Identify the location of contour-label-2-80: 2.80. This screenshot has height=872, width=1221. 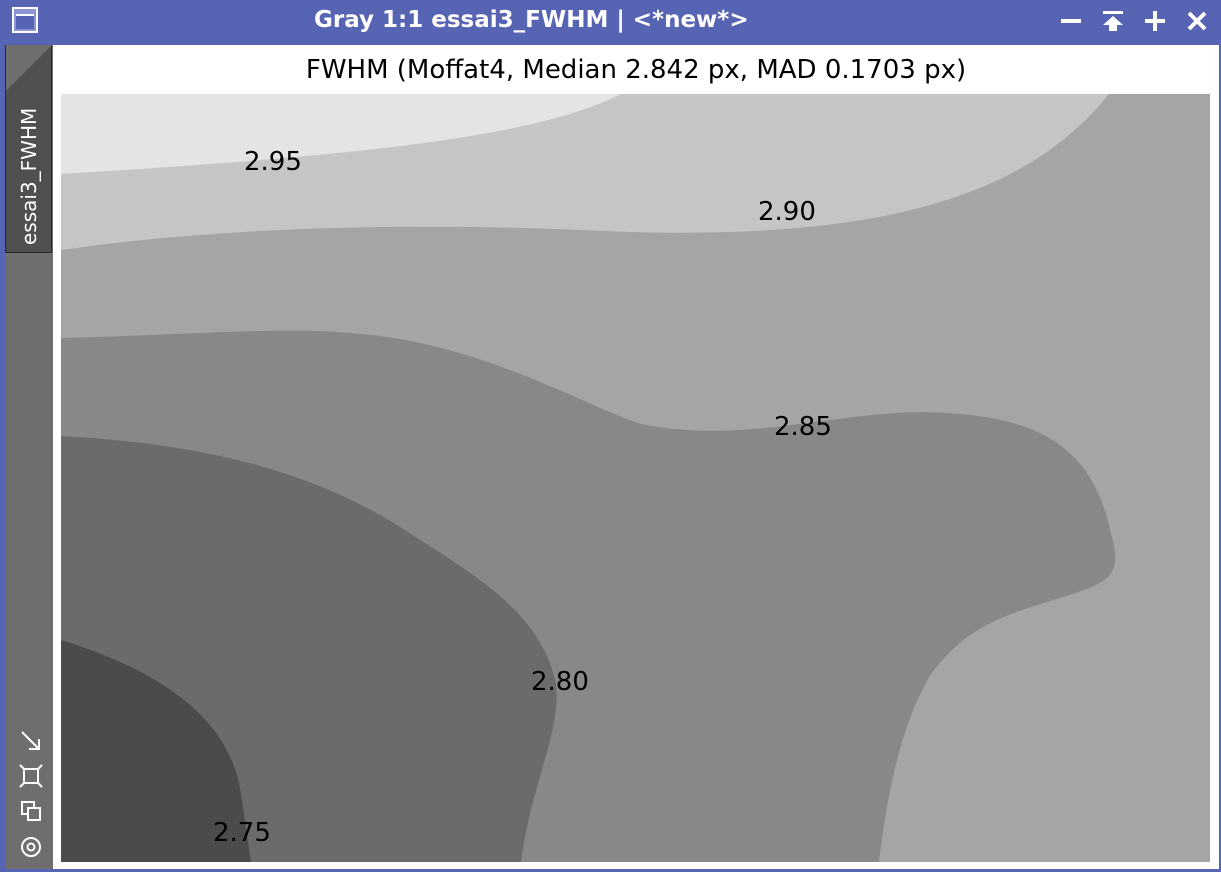
(560, 682).